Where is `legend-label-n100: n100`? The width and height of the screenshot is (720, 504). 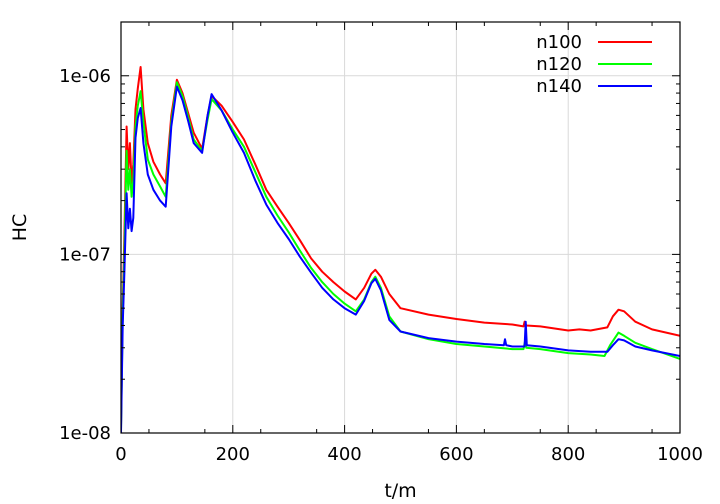 legend-label-n100: n100 is located at coordinates (559, 42).